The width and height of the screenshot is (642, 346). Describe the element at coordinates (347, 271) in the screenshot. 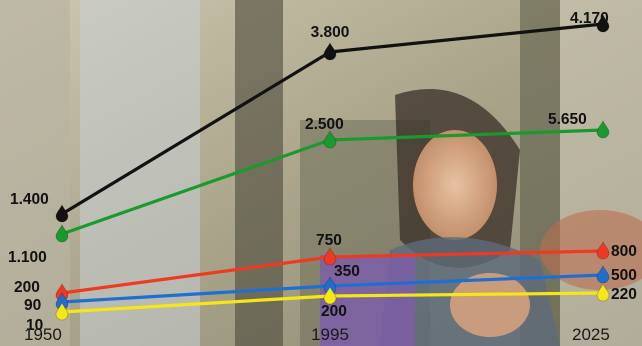

I see `data-label-3-1: 350` at that location.